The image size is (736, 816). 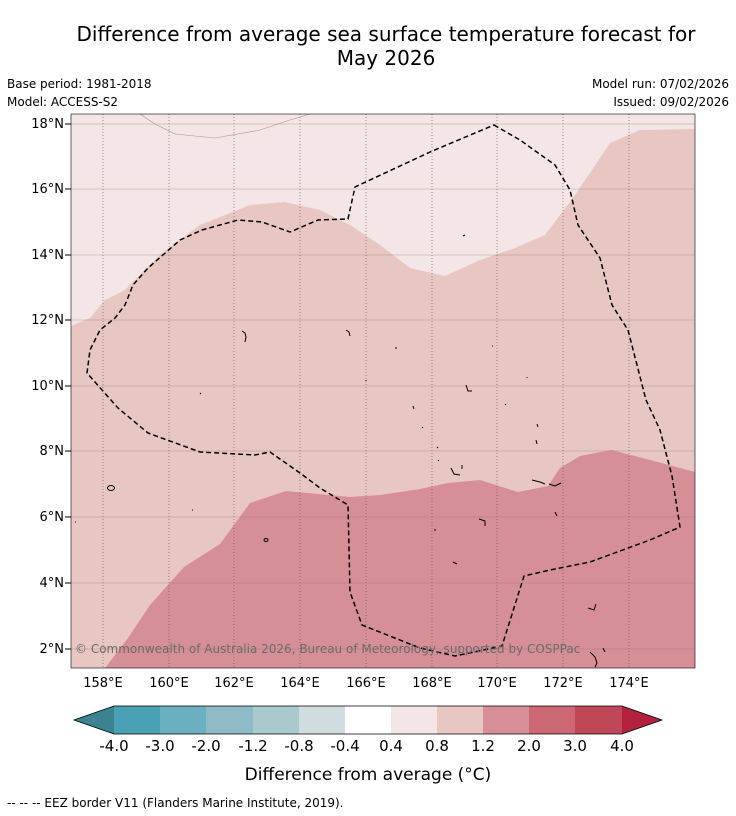 What do you see at coordinates (52, 517) in the screenshot?
I see `lat-label-6n: 6°N` at bounding box center [52, 517].